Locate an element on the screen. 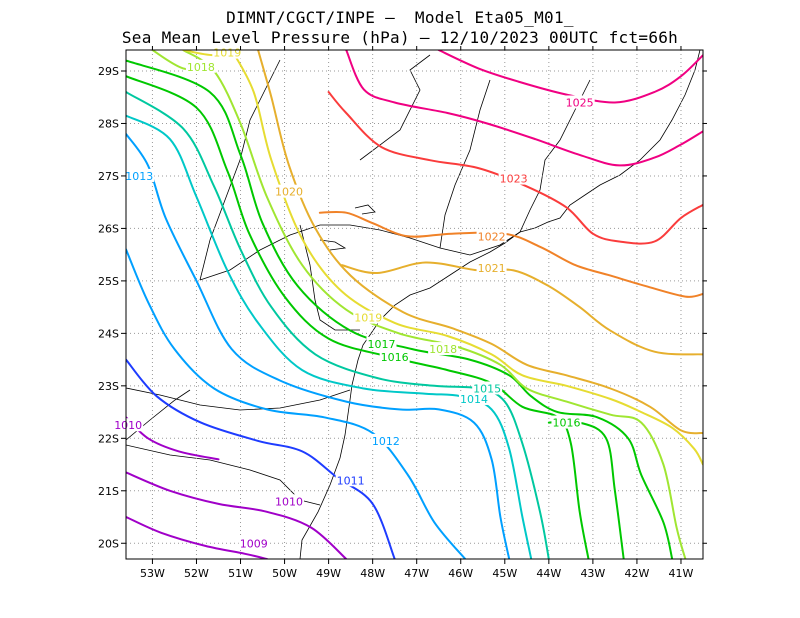 This screenshot has width=800, height=618. isobar-label-1025: 1025 is located at coordinates (580, 102).